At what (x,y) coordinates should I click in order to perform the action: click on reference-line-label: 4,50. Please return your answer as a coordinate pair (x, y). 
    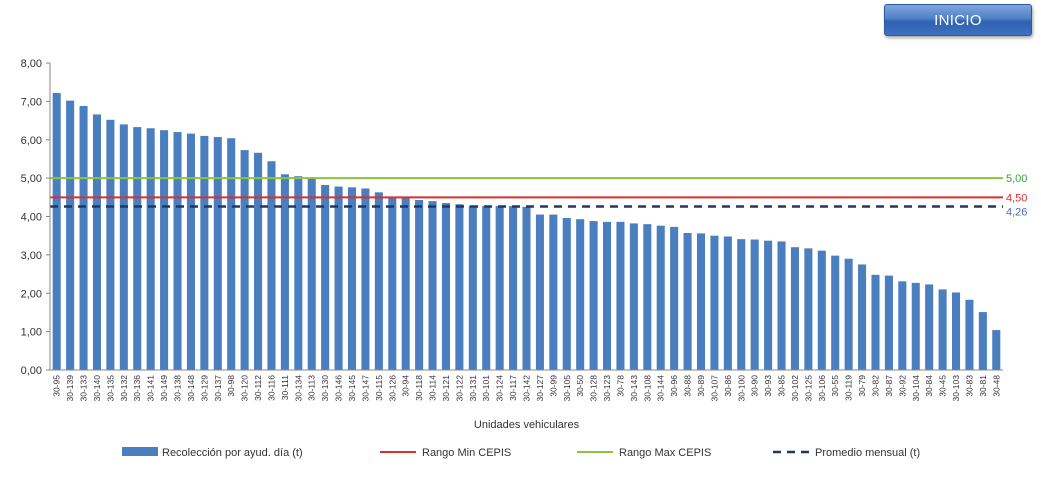
    Looking at the image, I should click on (1016, 198).